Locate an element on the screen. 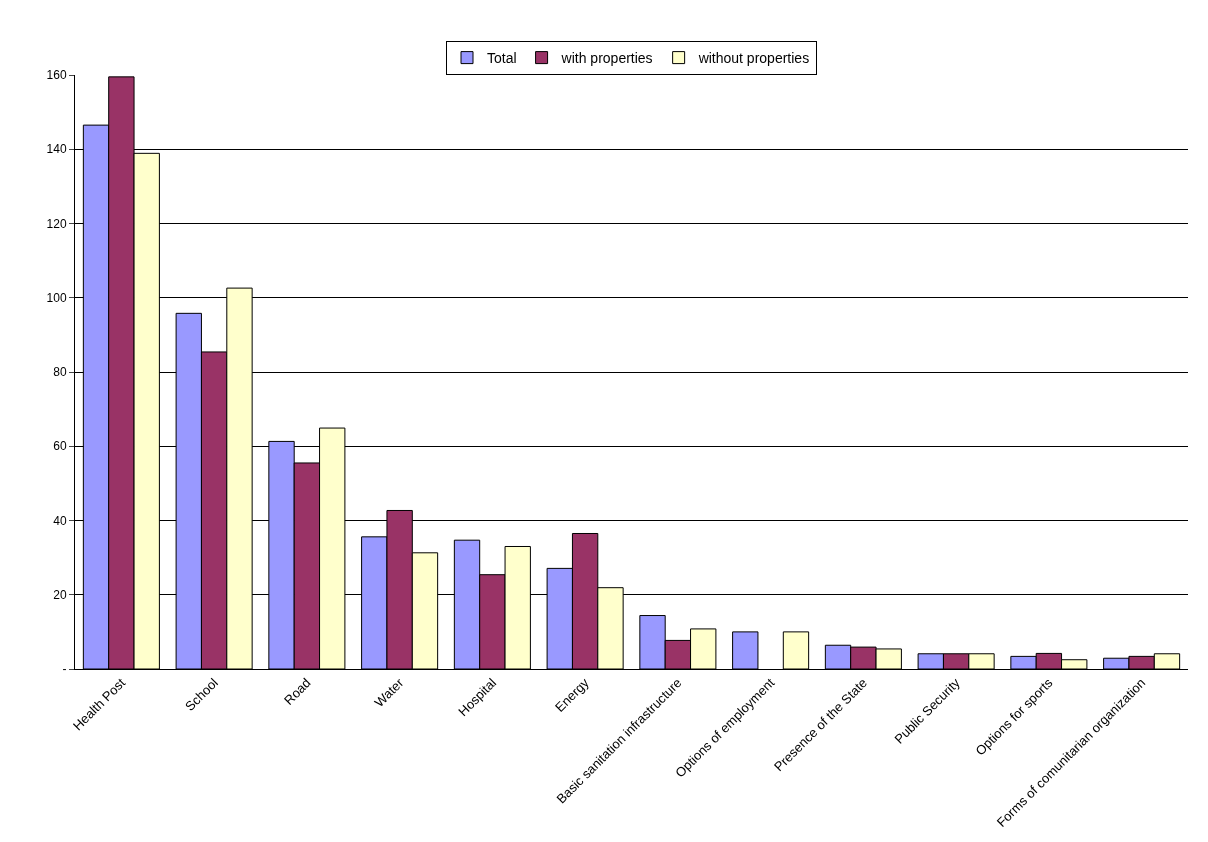 This screenshot has height=842, width=1208. legend-label: with properties is located at coordinates (606, 58).